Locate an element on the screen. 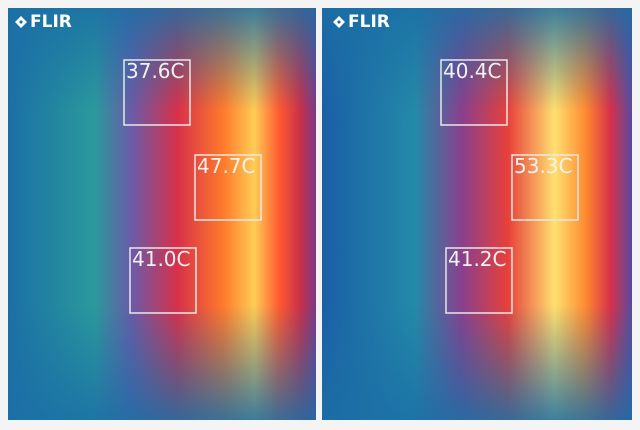 The height and width of the screenshot is (430, 640). reading-label: 40.4C is located at coordinates (472, 71).